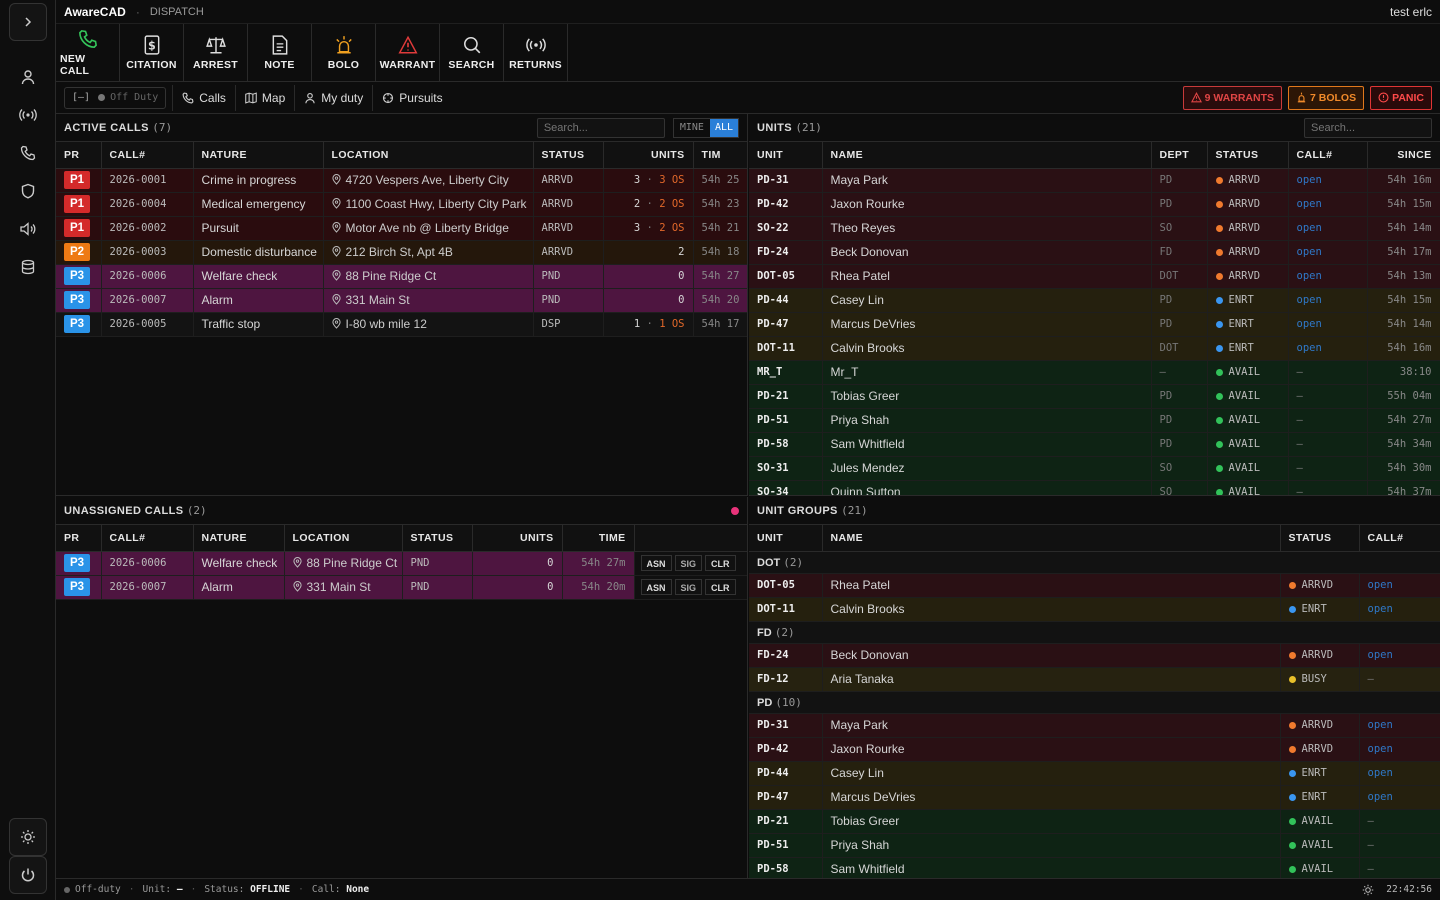 This screenshot has width=1440, height=900. I want to click on bolos-button: 7 BOLOS, so click(1326, 97).